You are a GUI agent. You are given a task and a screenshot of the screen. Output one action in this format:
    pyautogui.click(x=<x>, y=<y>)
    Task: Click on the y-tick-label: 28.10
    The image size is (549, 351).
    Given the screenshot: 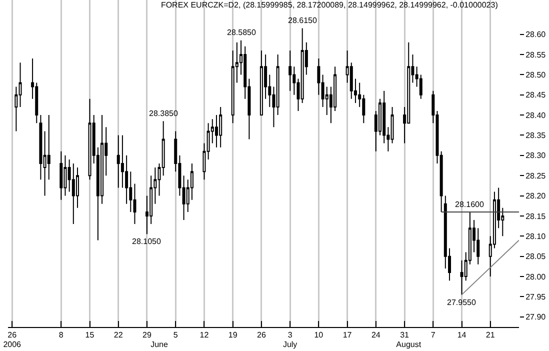 What is the action you would take?
    pyautogui.click(x=536, y=236)
    